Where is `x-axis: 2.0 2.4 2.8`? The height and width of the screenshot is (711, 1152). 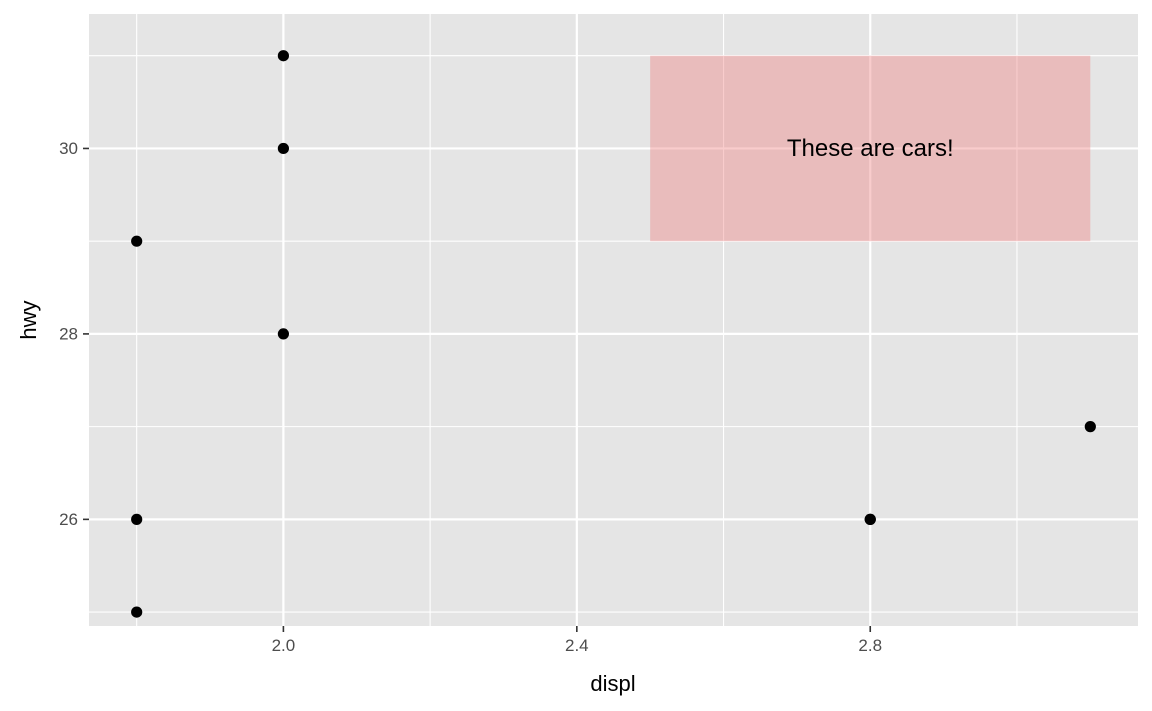 x-axis: 2.0 2.4 2.8 is located at coordinates (577, 640).